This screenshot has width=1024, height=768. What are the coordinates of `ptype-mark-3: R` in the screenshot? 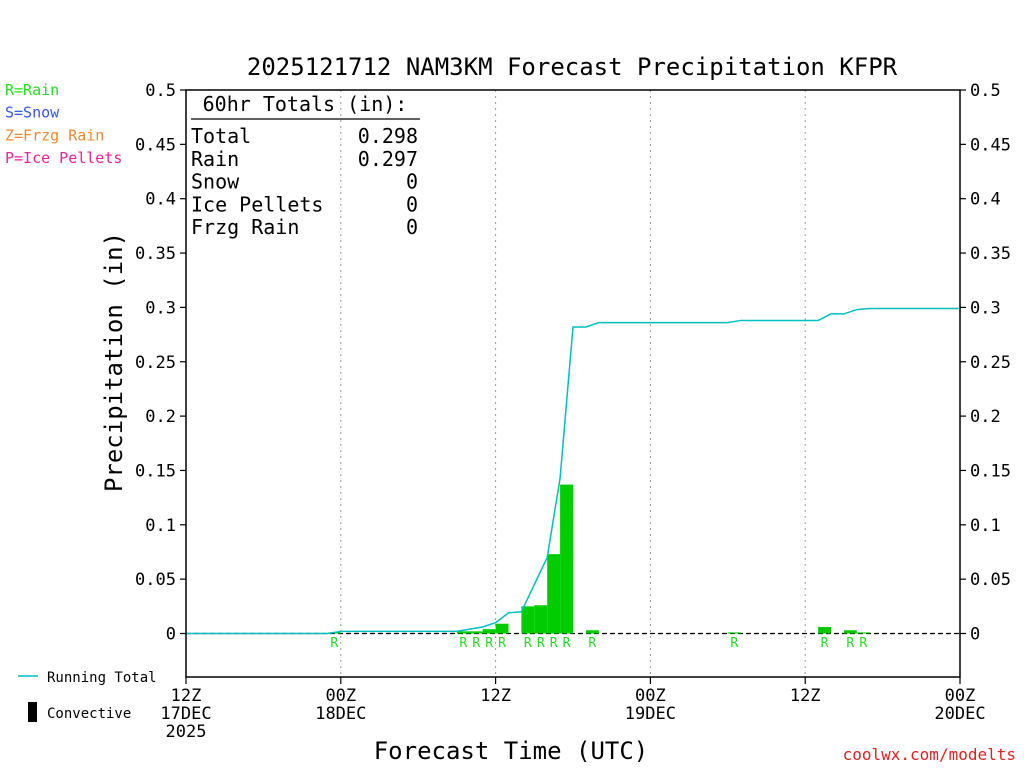 It's located at (489, 643).